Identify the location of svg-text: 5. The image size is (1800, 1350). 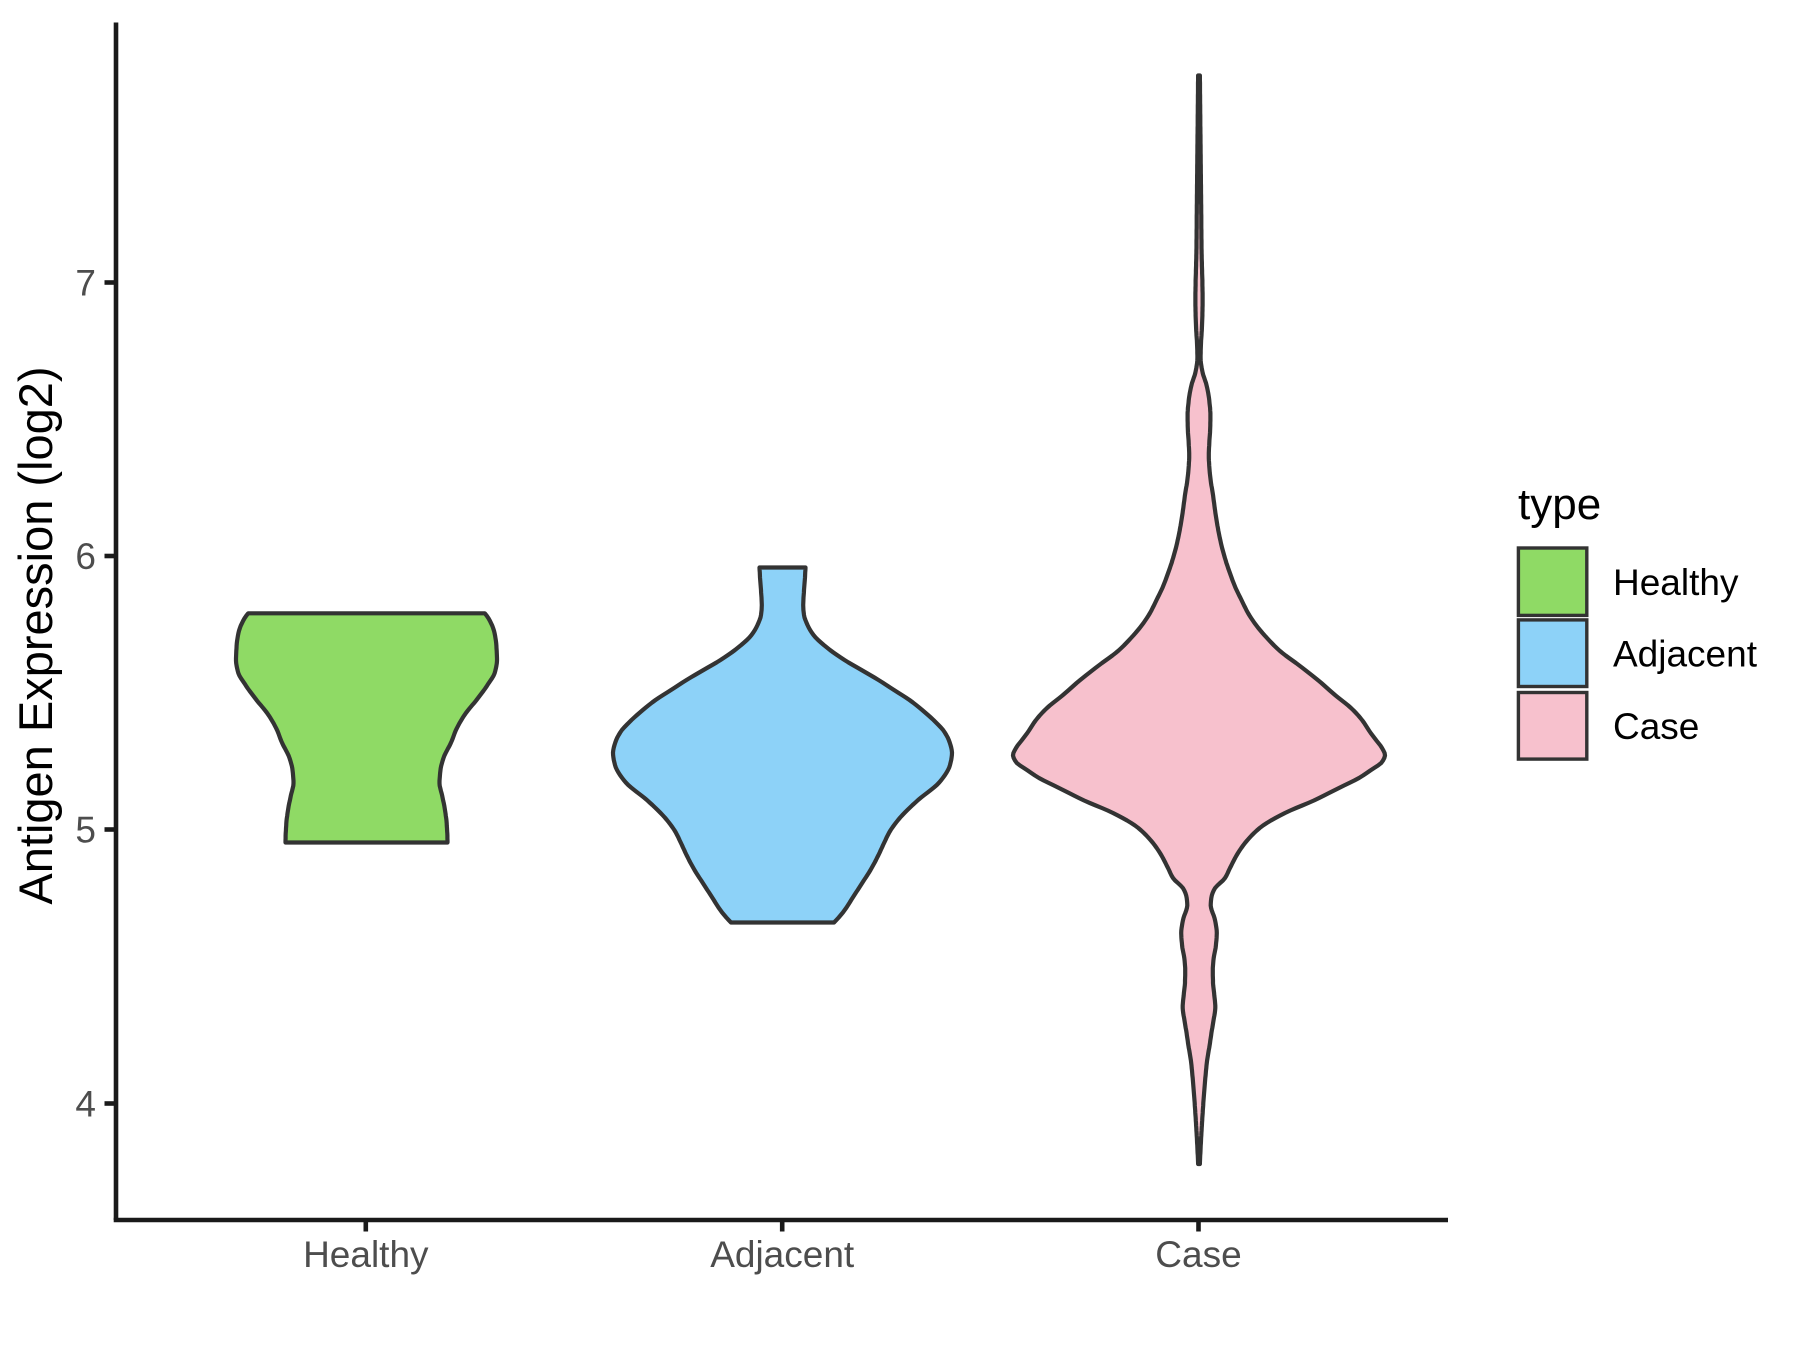
(85, 830).